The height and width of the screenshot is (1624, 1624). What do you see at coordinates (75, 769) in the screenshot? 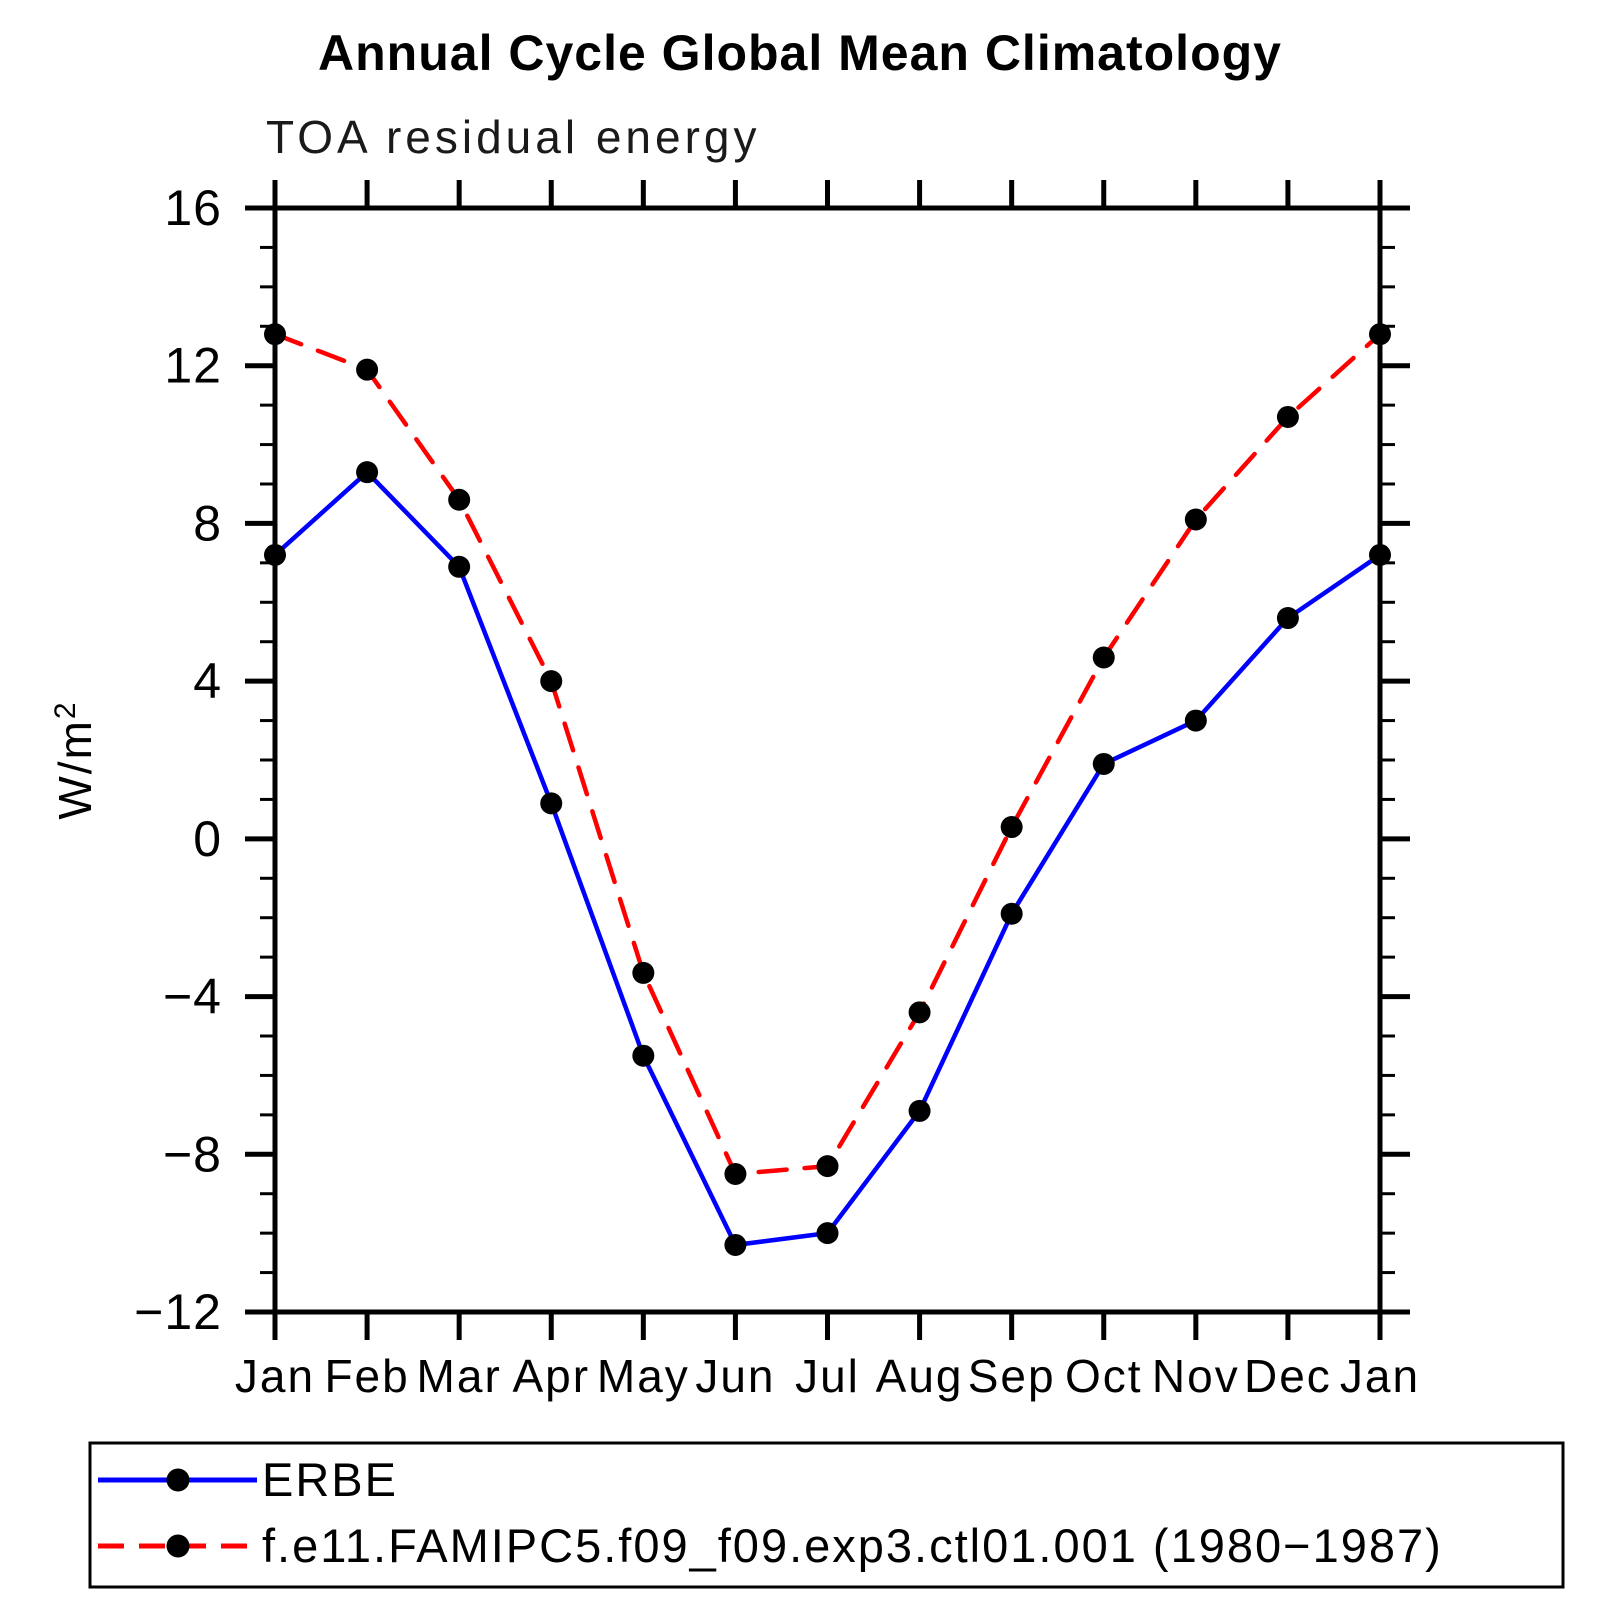
I see `y-axis-title-base: W/m` at bounding box center [75, 769].